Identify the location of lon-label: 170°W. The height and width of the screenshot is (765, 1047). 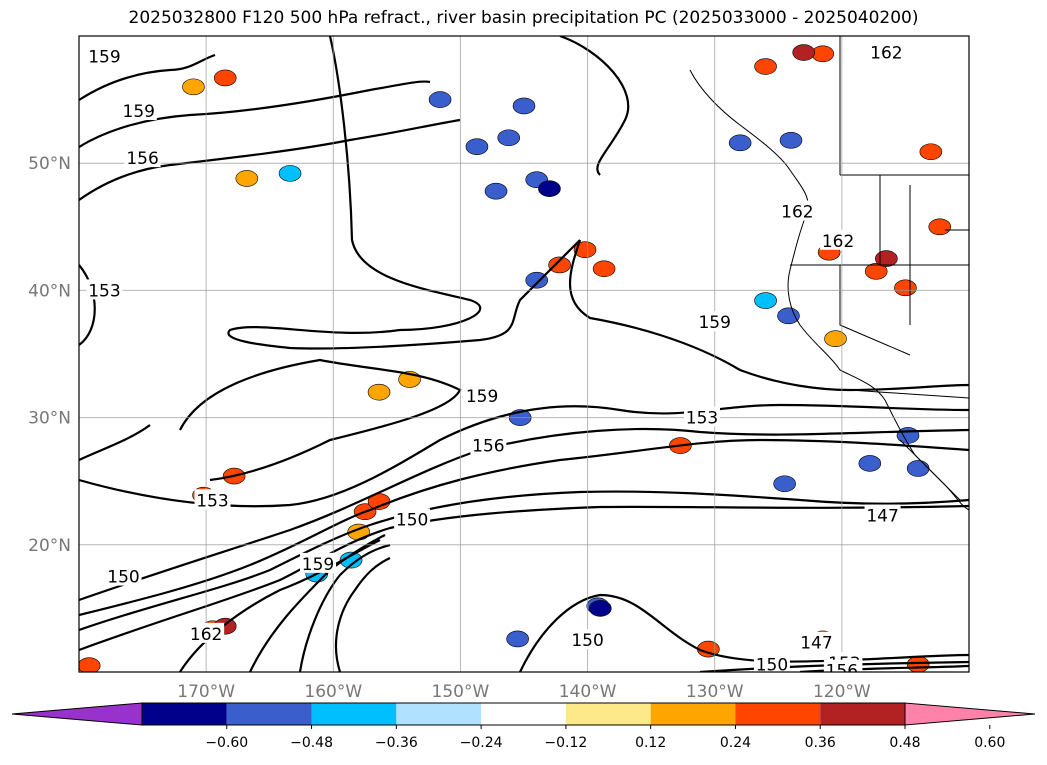
(206, 692).